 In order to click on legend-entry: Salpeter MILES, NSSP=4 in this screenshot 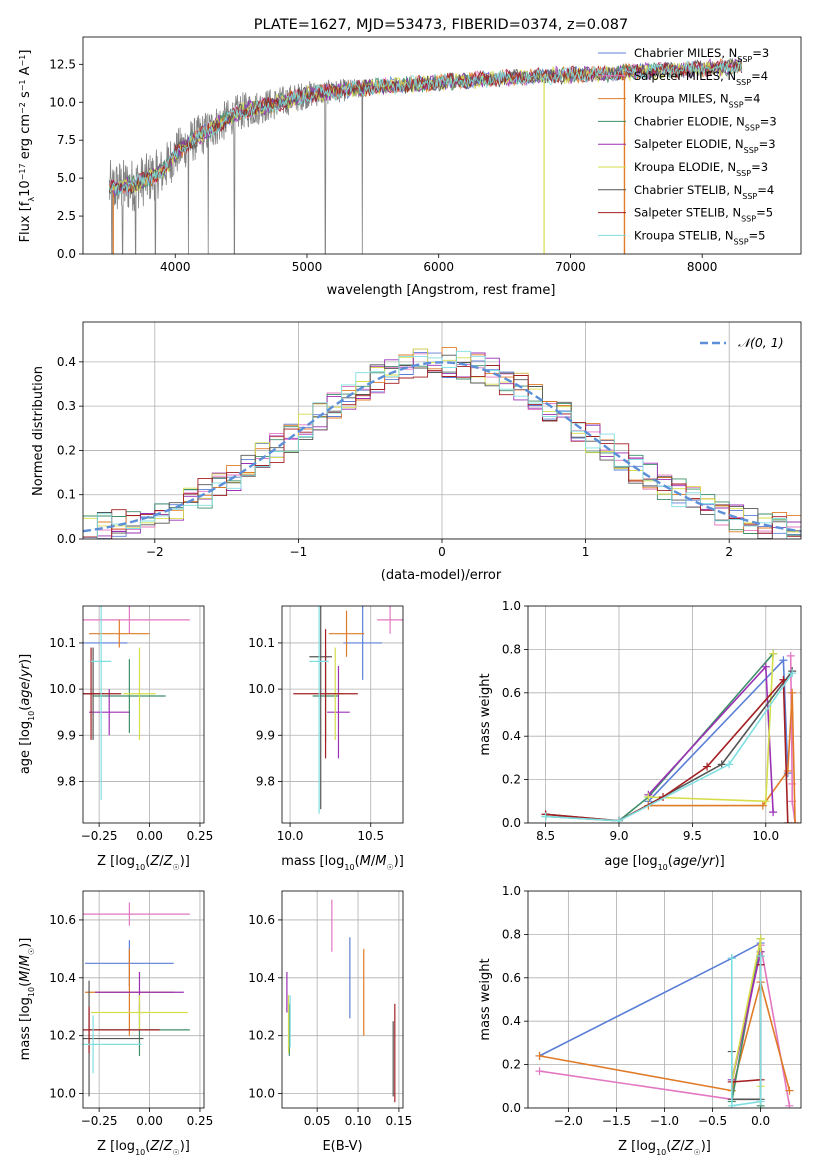, I will do `click(701, 78)`.